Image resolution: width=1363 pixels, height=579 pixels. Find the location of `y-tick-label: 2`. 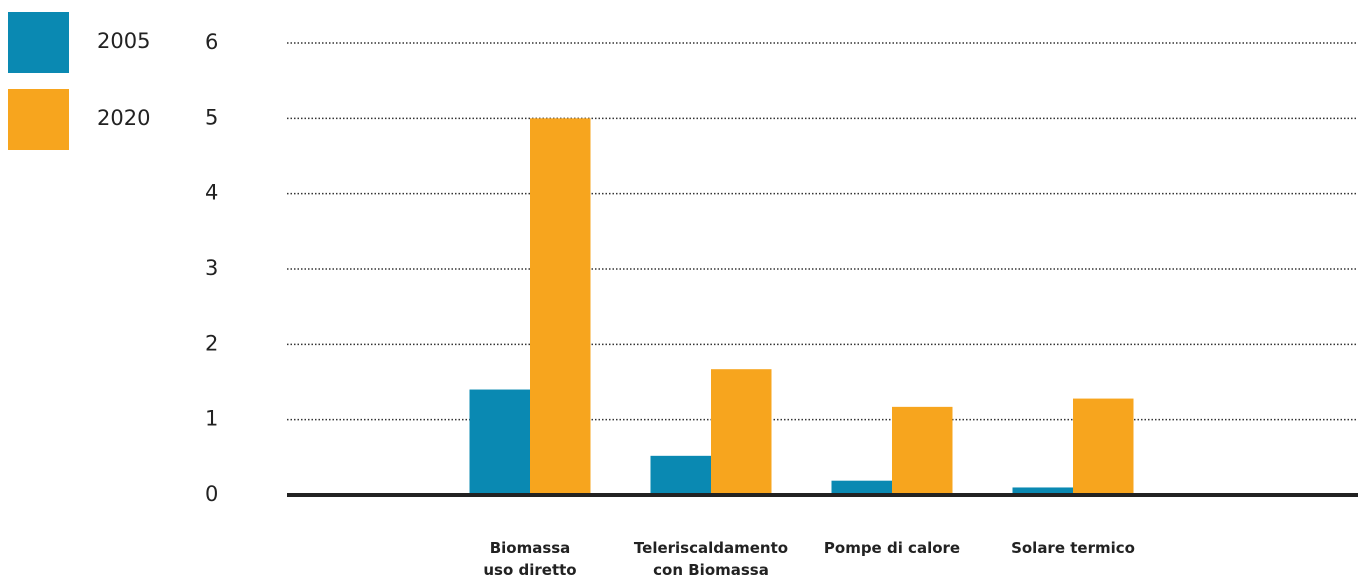

y-tick-label: 2 is located at coordinates (211, 343).